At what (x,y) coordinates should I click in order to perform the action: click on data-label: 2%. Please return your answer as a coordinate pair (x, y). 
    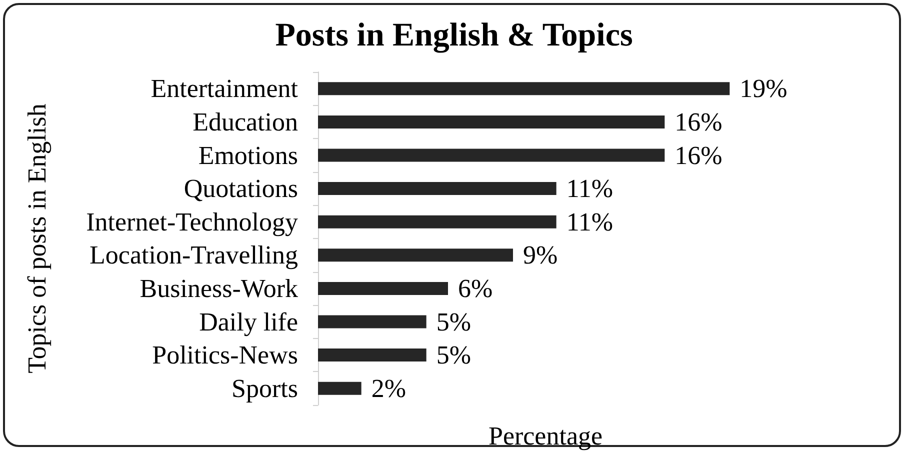
    Looking at the image, I should click on (388, 388).